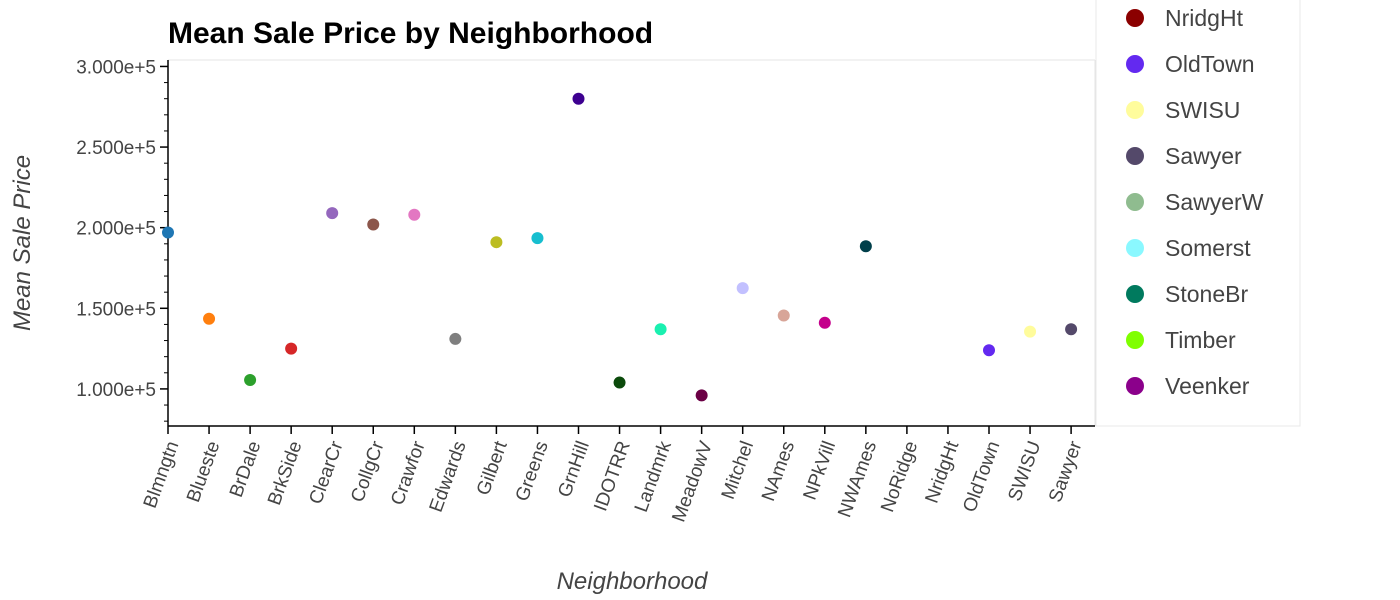 This screenshot has height=600, width=1400. Describe the element at coordinates (116, 390) in the screenshot. I see `y-tick-label: 1.000e+5` at that location.